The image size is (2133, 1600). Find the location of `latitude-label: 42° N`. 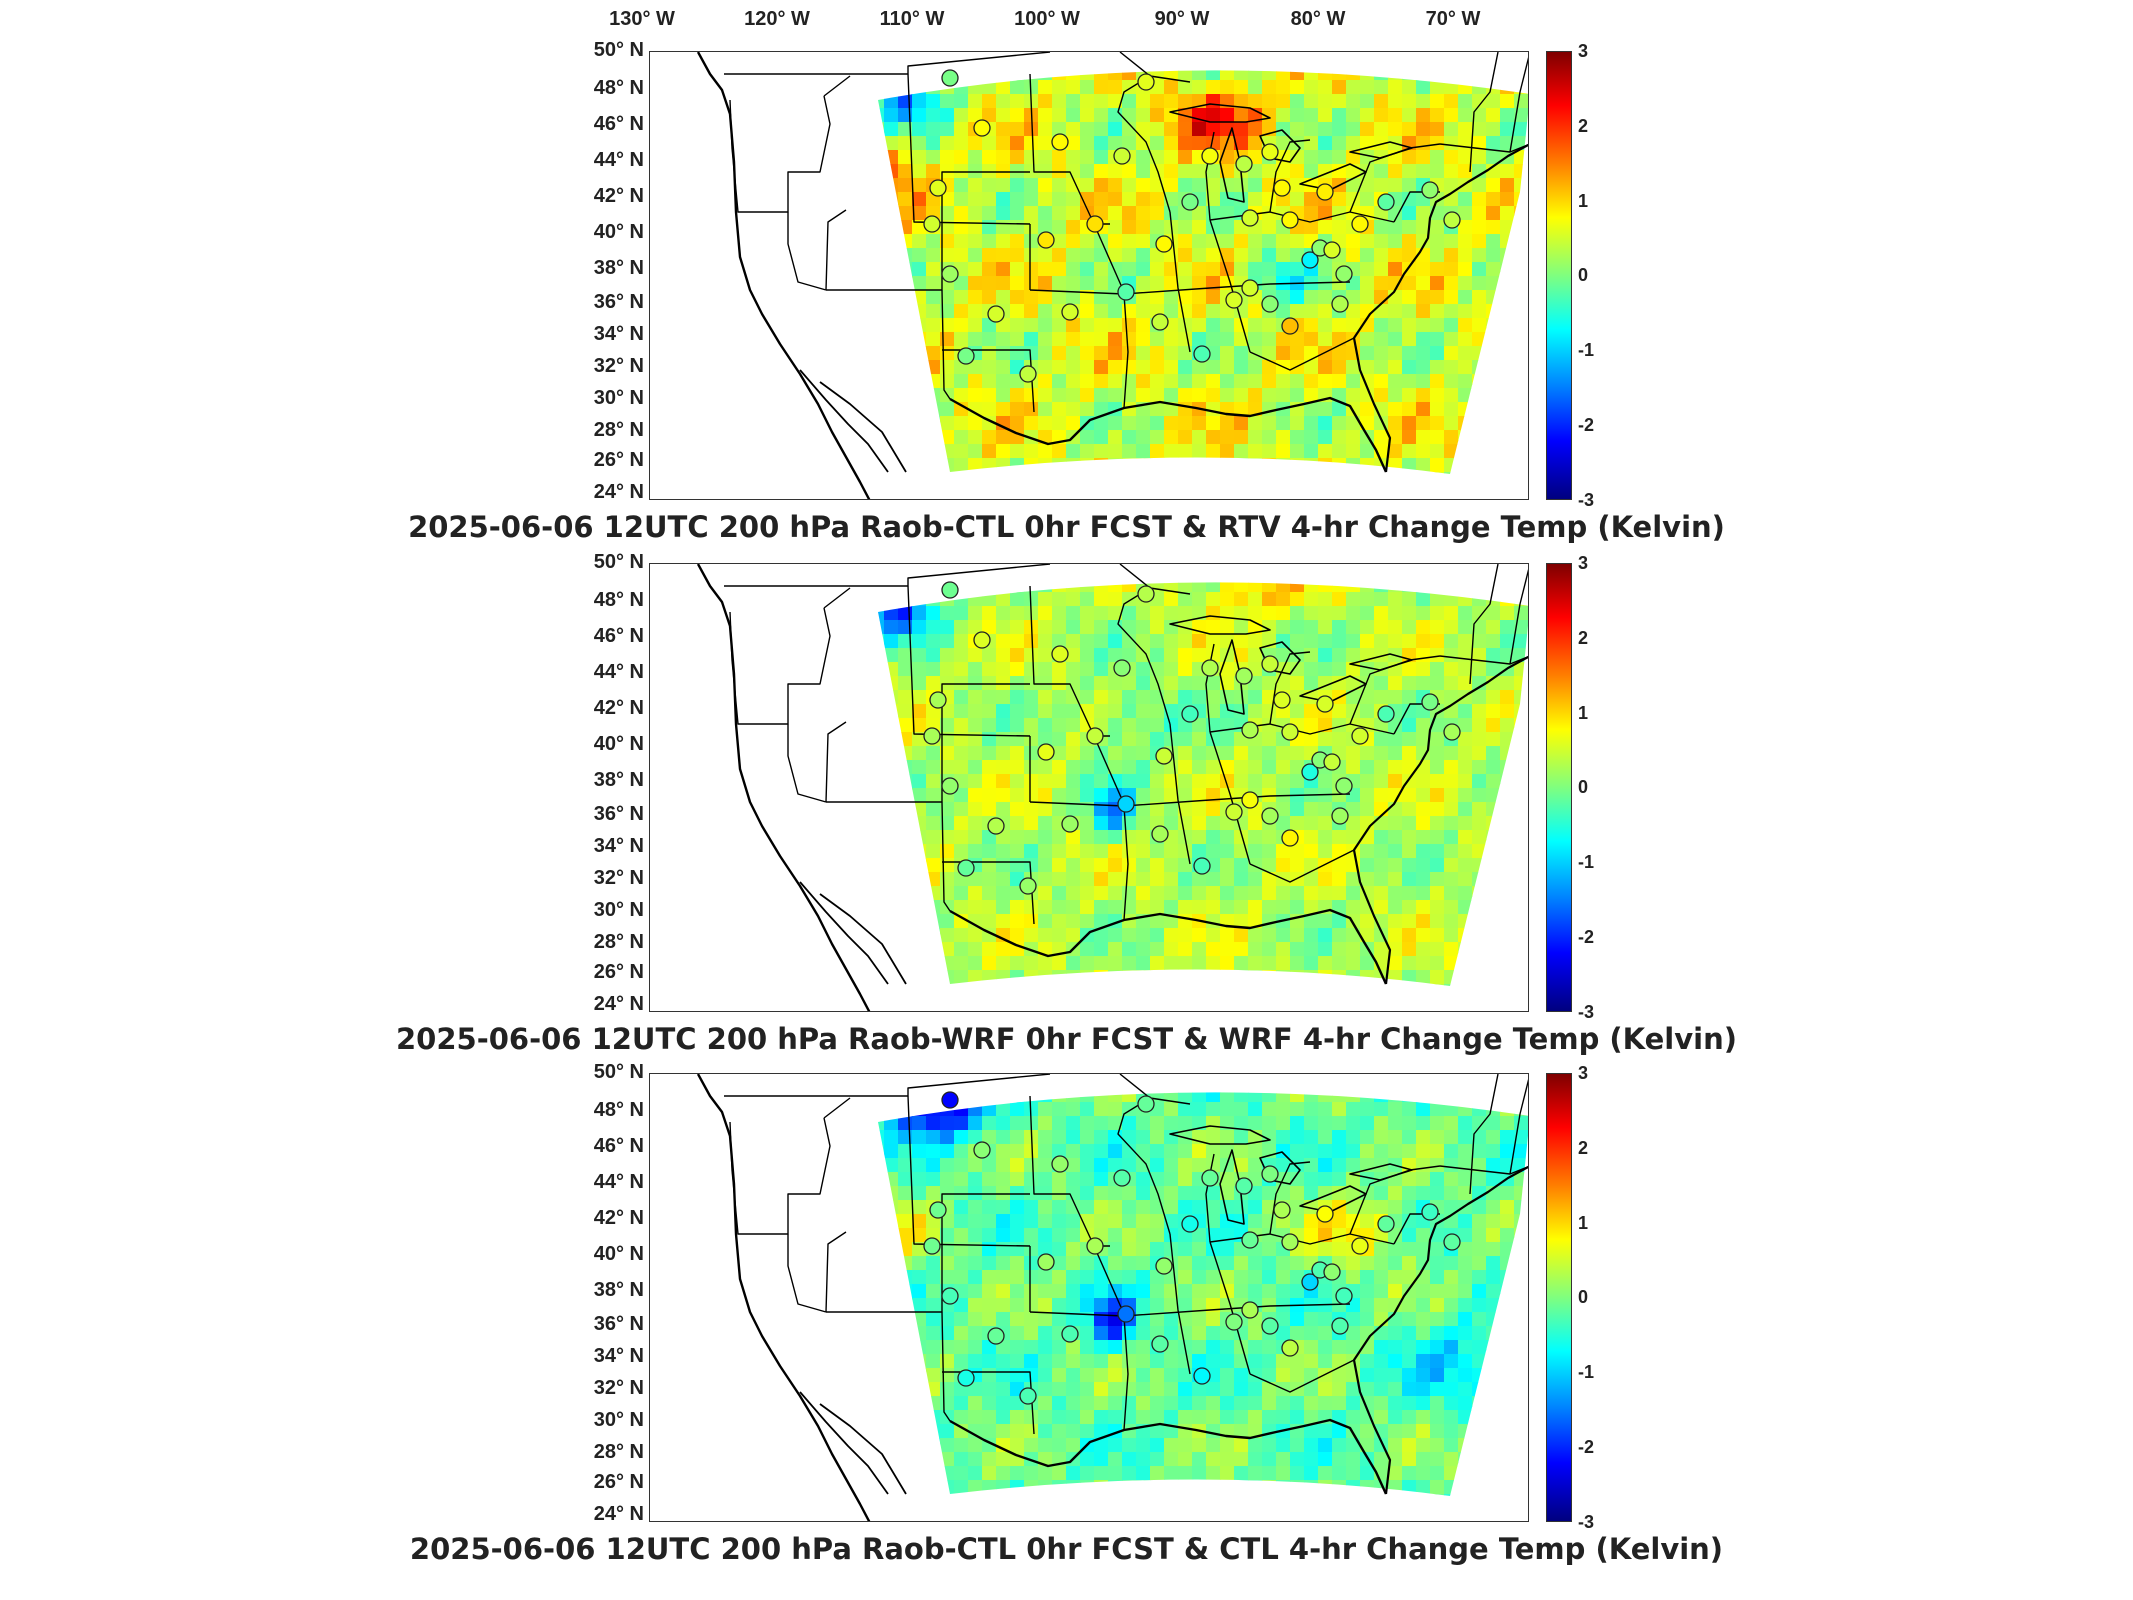

latitude-label: 42° N is located at coordinates (618, 708).